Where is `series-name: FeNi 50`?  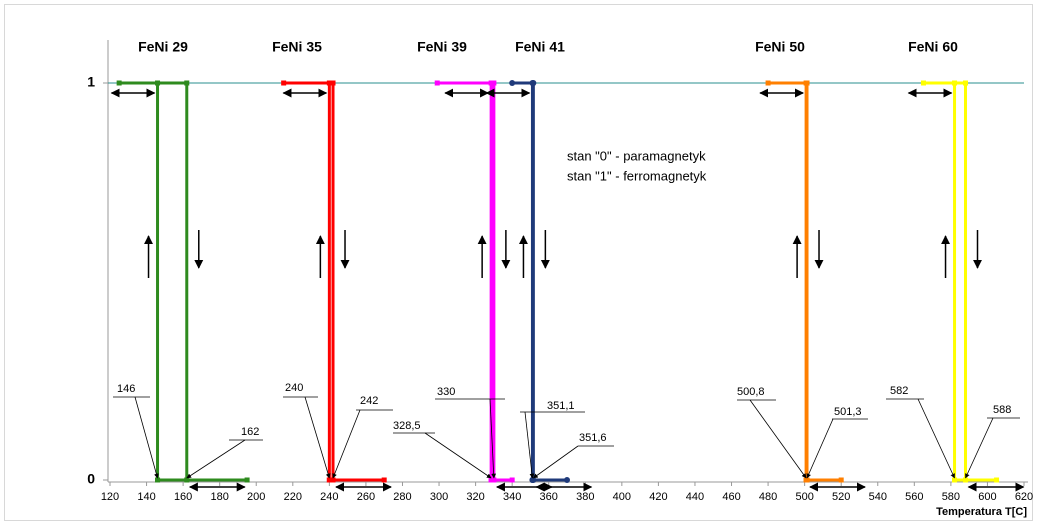 series-name: FeNi 50 is located at coordinates (780, 47).